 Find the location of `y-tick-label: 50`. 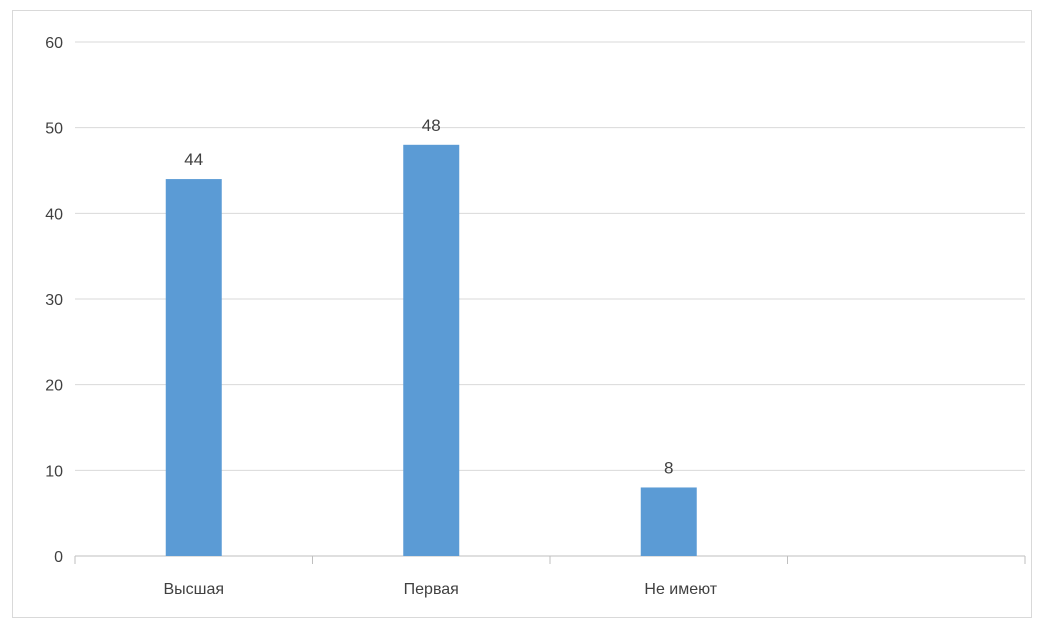

y-tick-label: 50 is located at coordinates (54, 129).